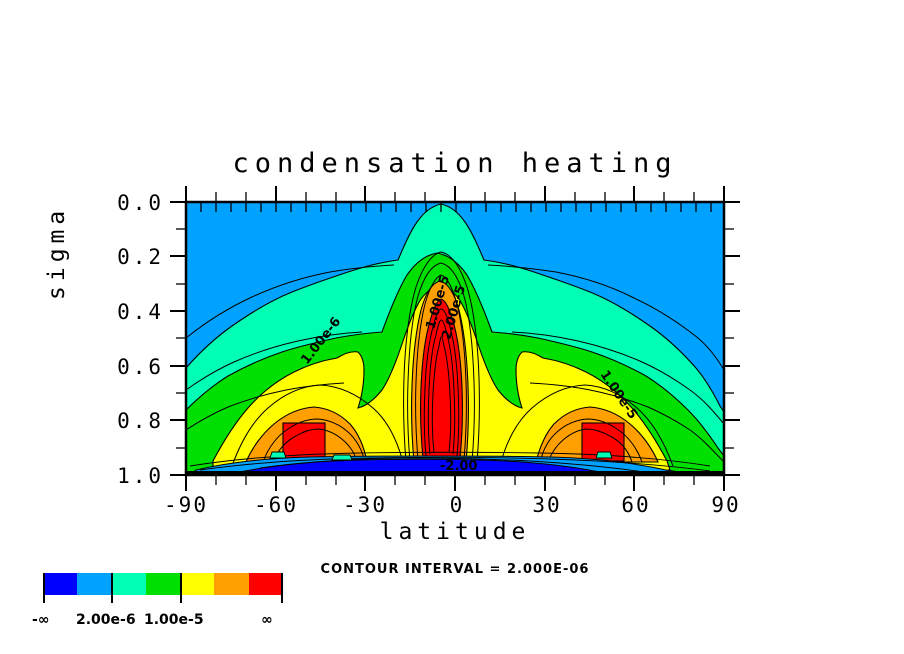 The height and width of the screenshot is (654, 904). Describe the element at coordinates (140, 312) in the screenshot. I see `y-tick-label: 0.4` at that location.